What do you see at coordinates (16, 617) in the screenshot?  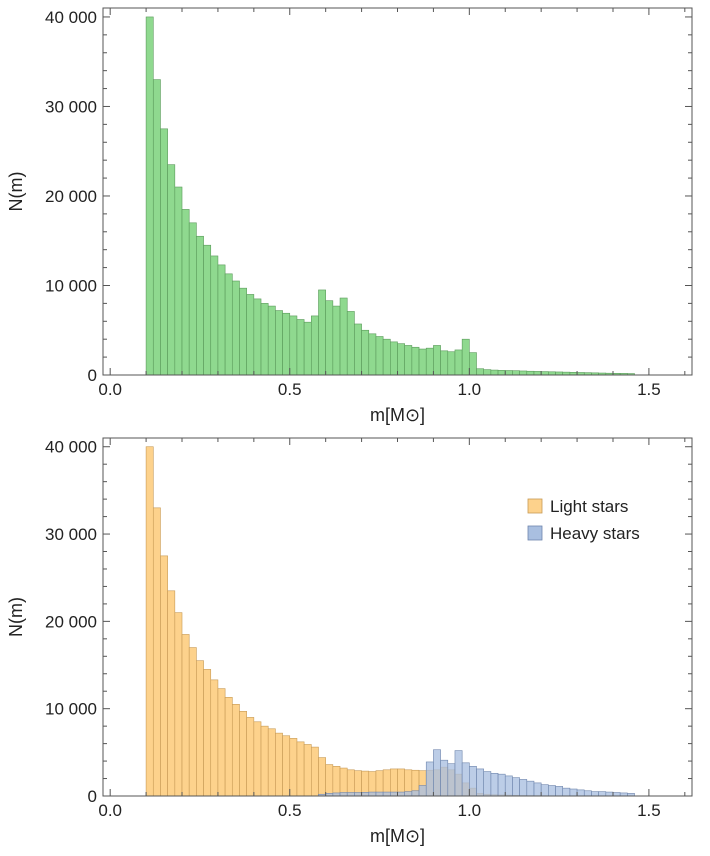 I see `y-axis-label: N(m)` at bounding box center [16, 617].